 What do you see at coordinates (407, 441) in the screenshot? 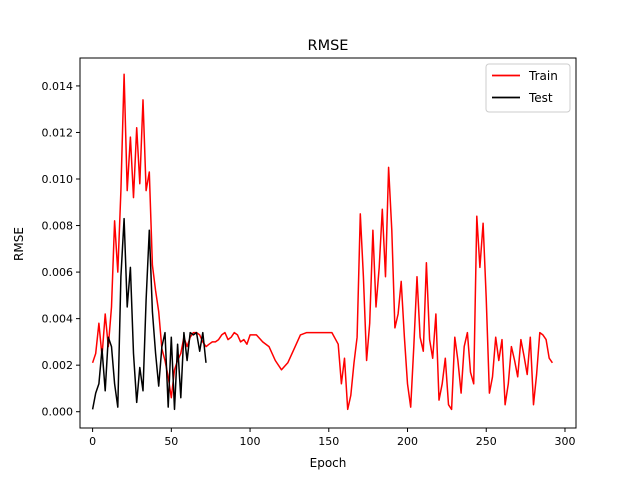
I see `x-tick-label: 200` at bounding box center [407, 441].